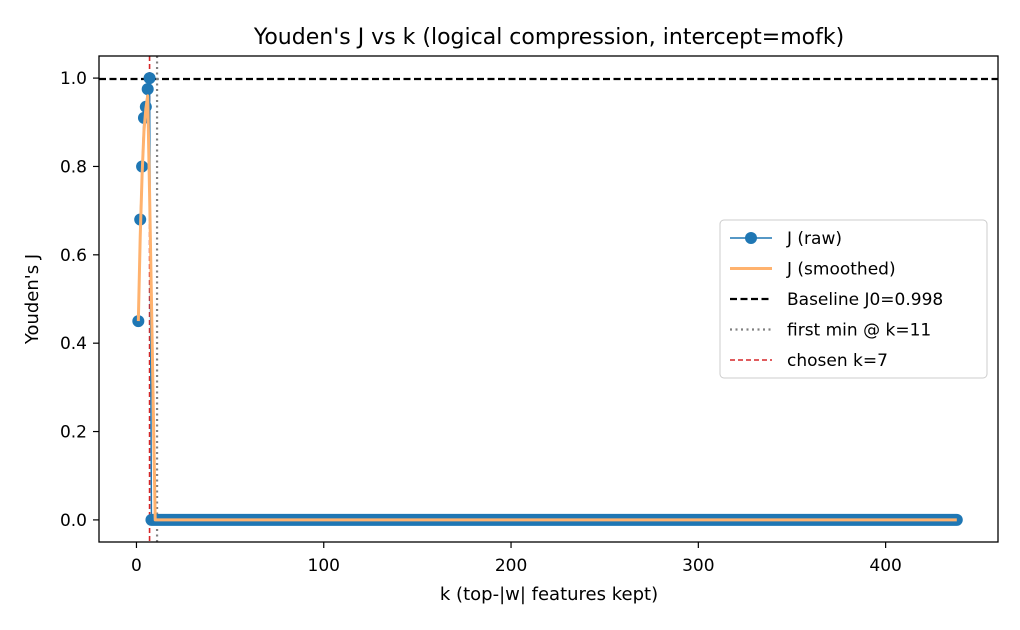 The image size is (1020, 630). What do you see at coordinates (698, 566) in the screenshot?
I see `x-tick-label: 300` at bounding box center [698, 566].